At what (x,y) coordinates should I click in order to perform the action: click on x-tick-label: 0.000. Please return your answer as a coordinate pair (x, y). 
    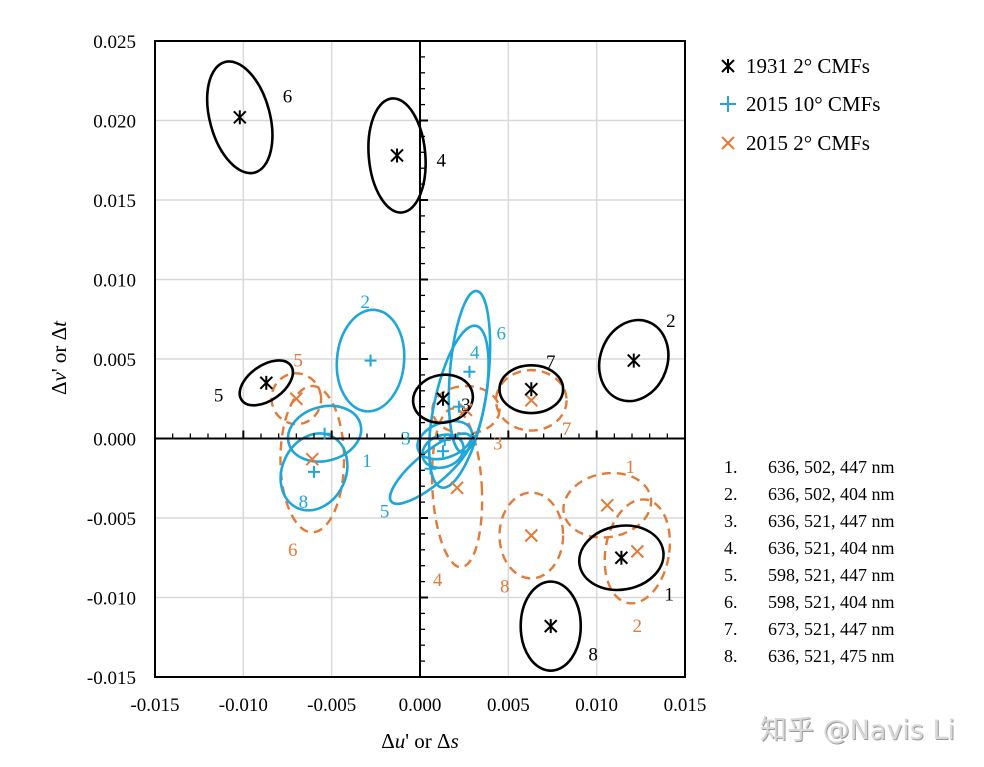
    Looking at the image, I should click on (420, 705).